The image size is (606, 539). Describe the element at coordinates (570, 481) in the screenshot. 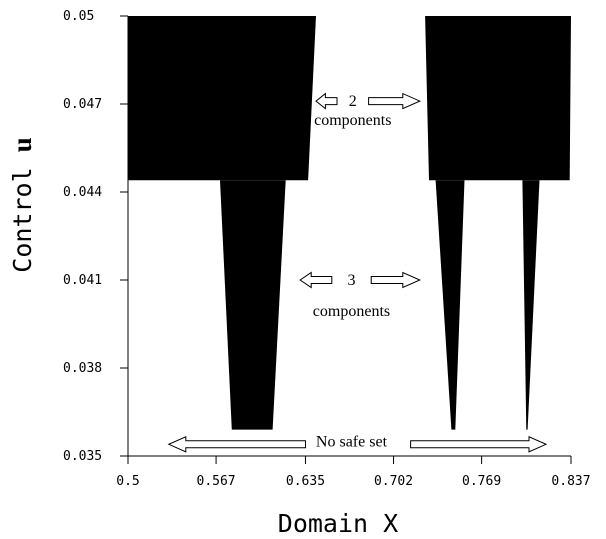

I see `x-tick-label: 0.837` at that location.